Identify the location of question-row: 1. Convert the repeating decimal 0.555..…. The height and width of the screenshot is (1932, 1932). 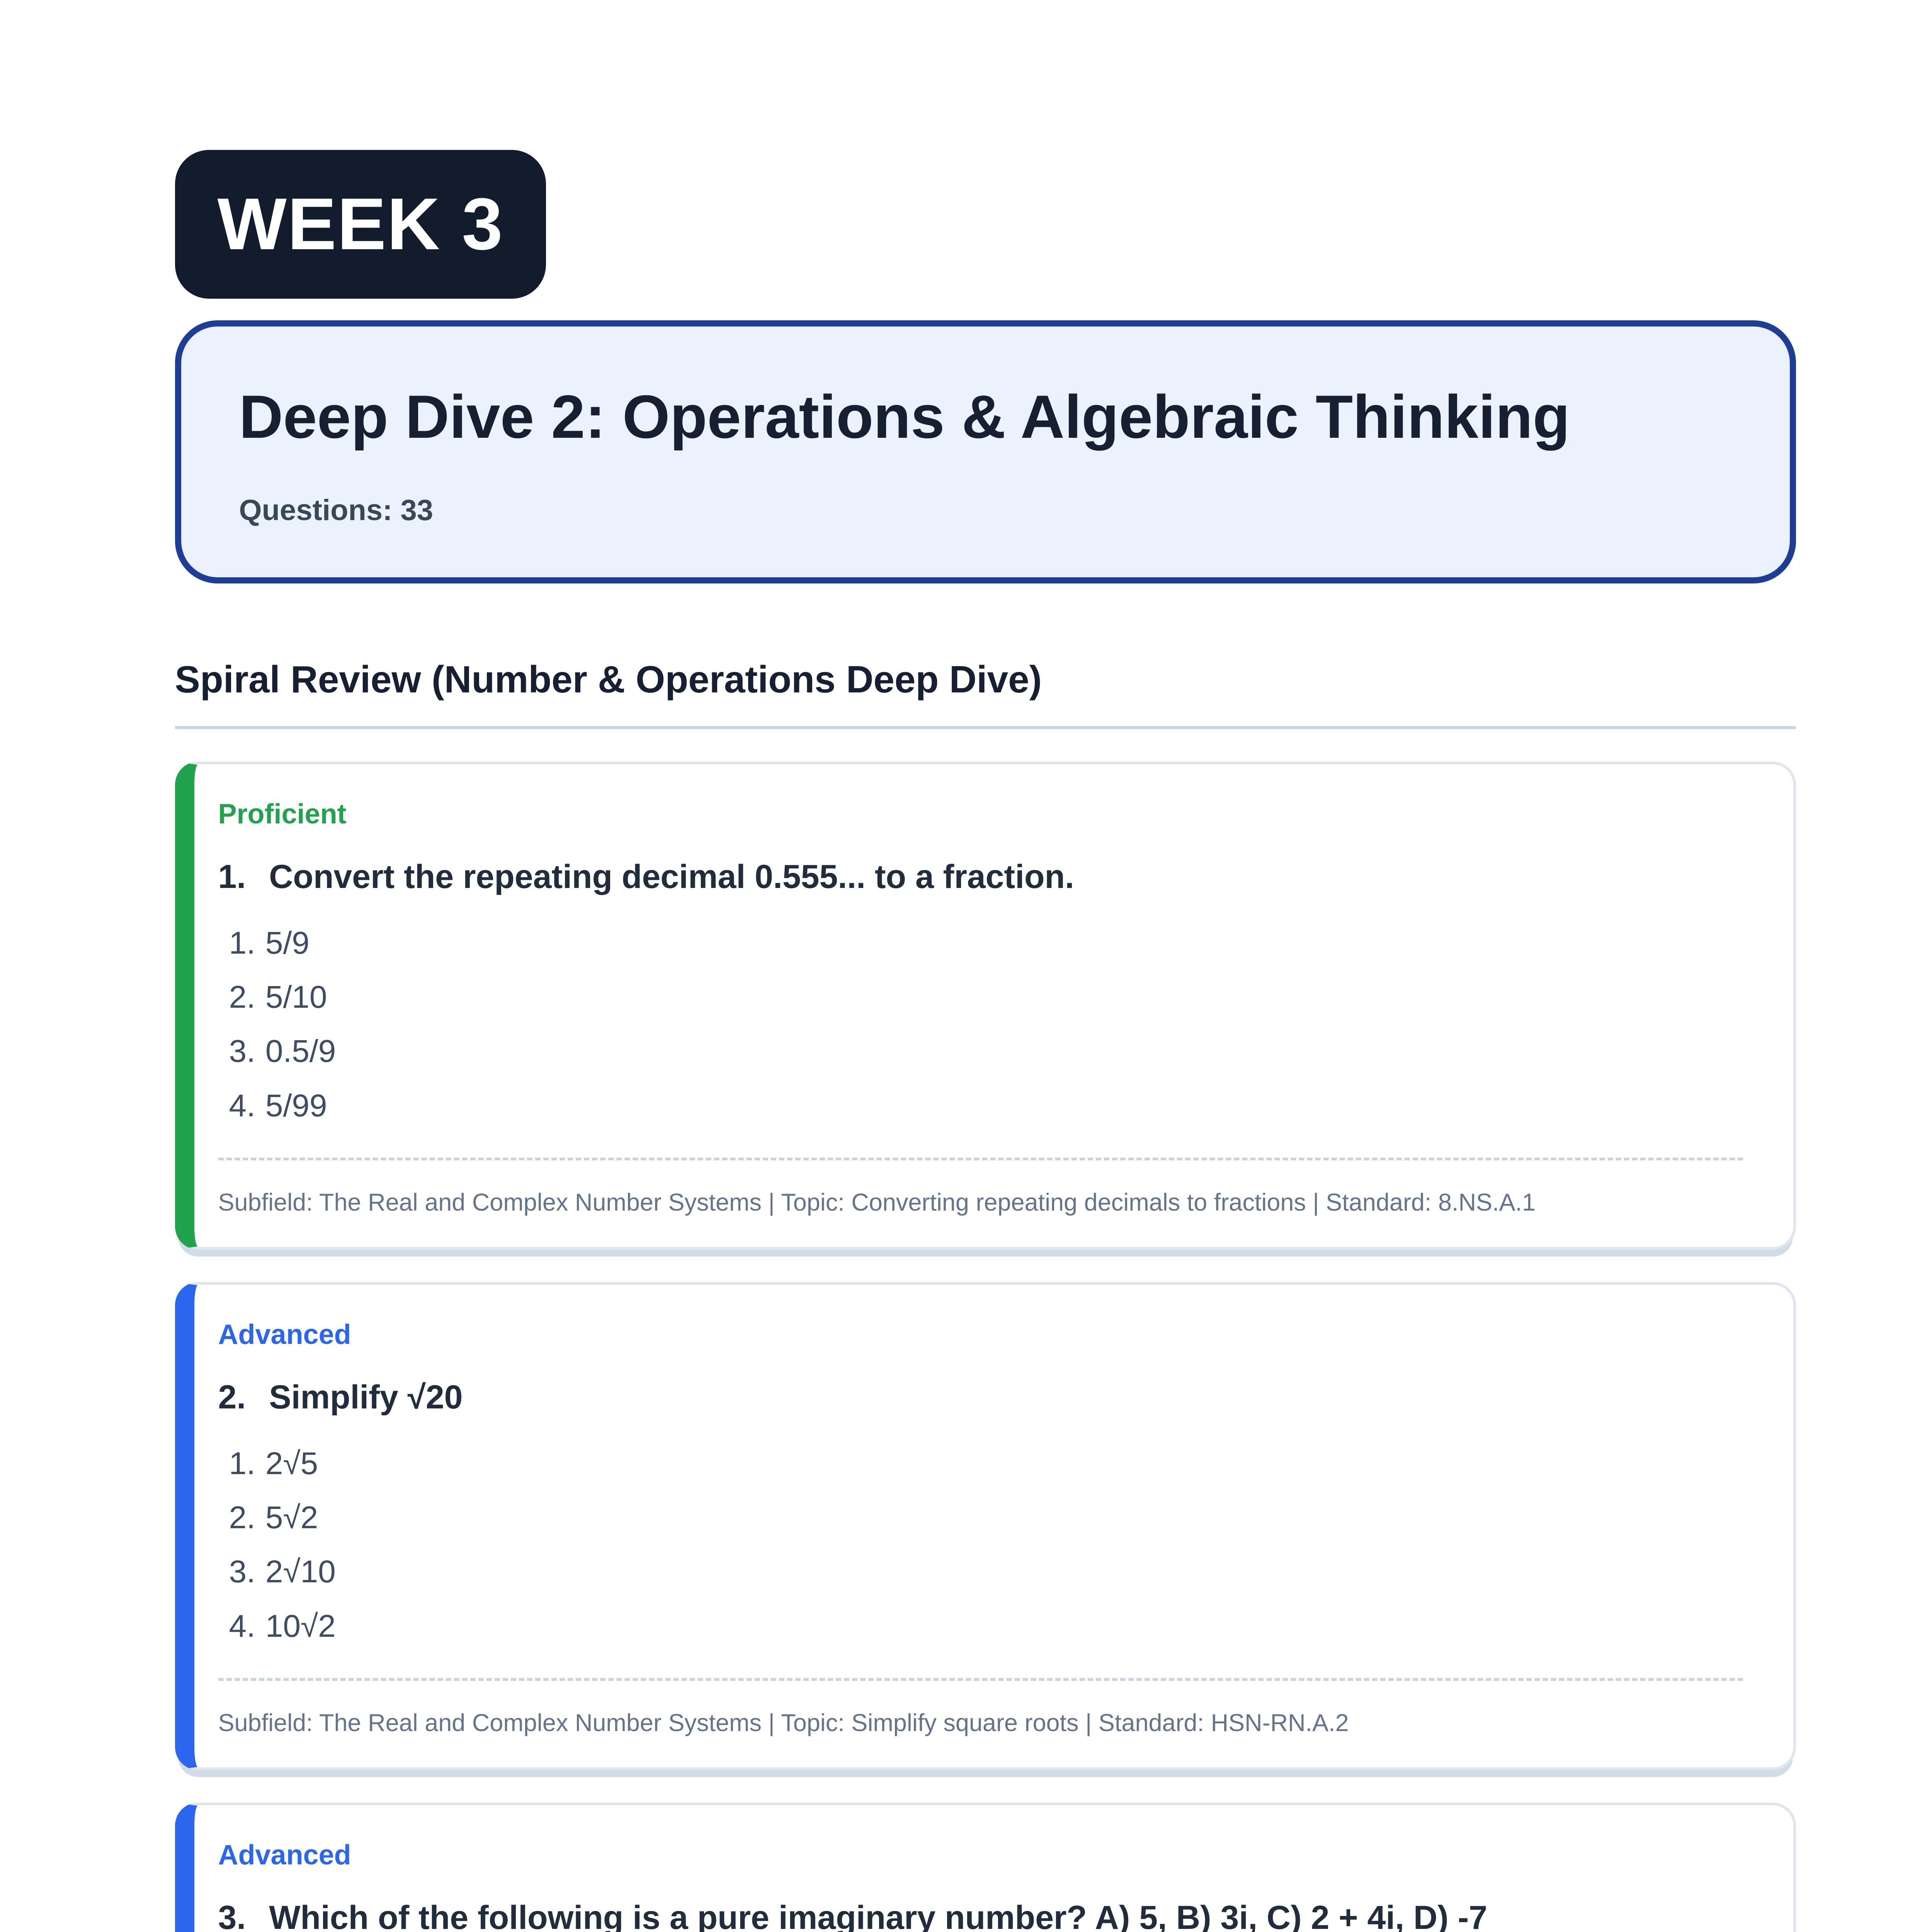
(981, 877).